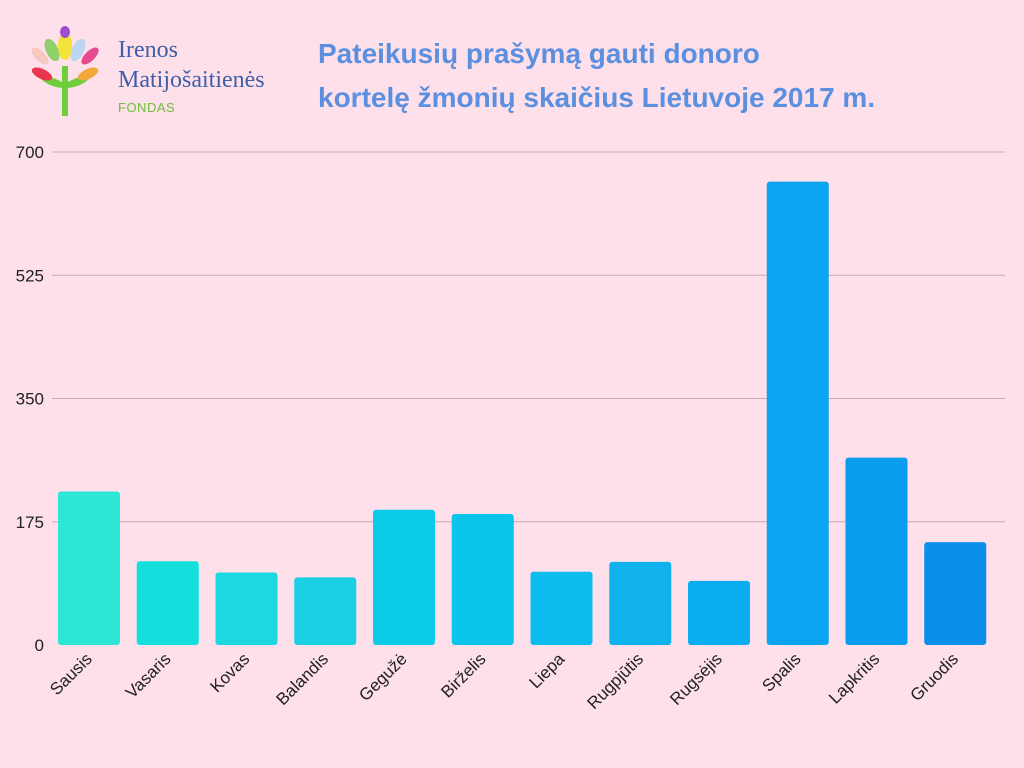  I want to click on bar-spalis, so click(797, 413).